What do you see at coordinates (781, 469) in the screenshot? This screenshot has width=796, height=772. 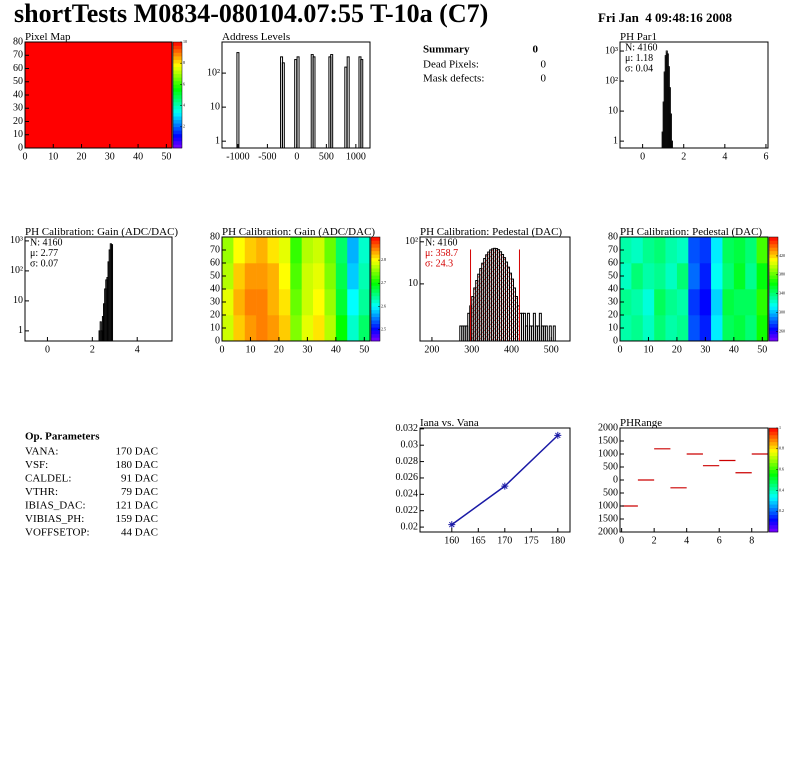 I see `color-tick-label: 0.6` at bounding box center [781, 469].